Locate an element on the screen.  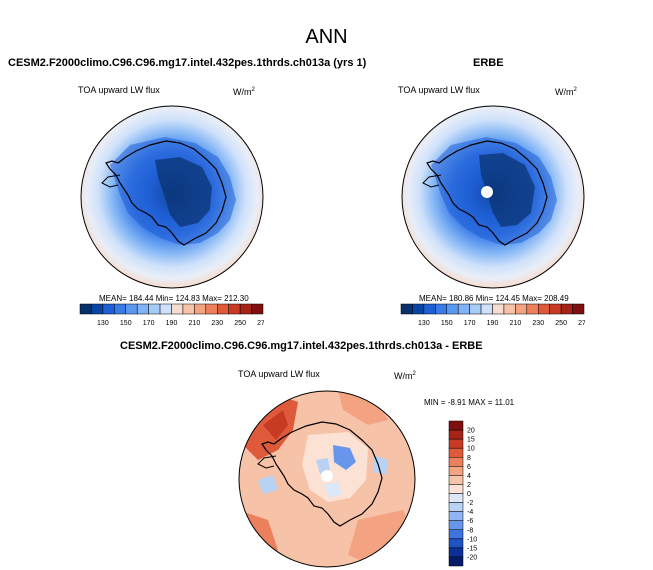
right-colorbar-label: 130 is located at coordinates (424, 323).